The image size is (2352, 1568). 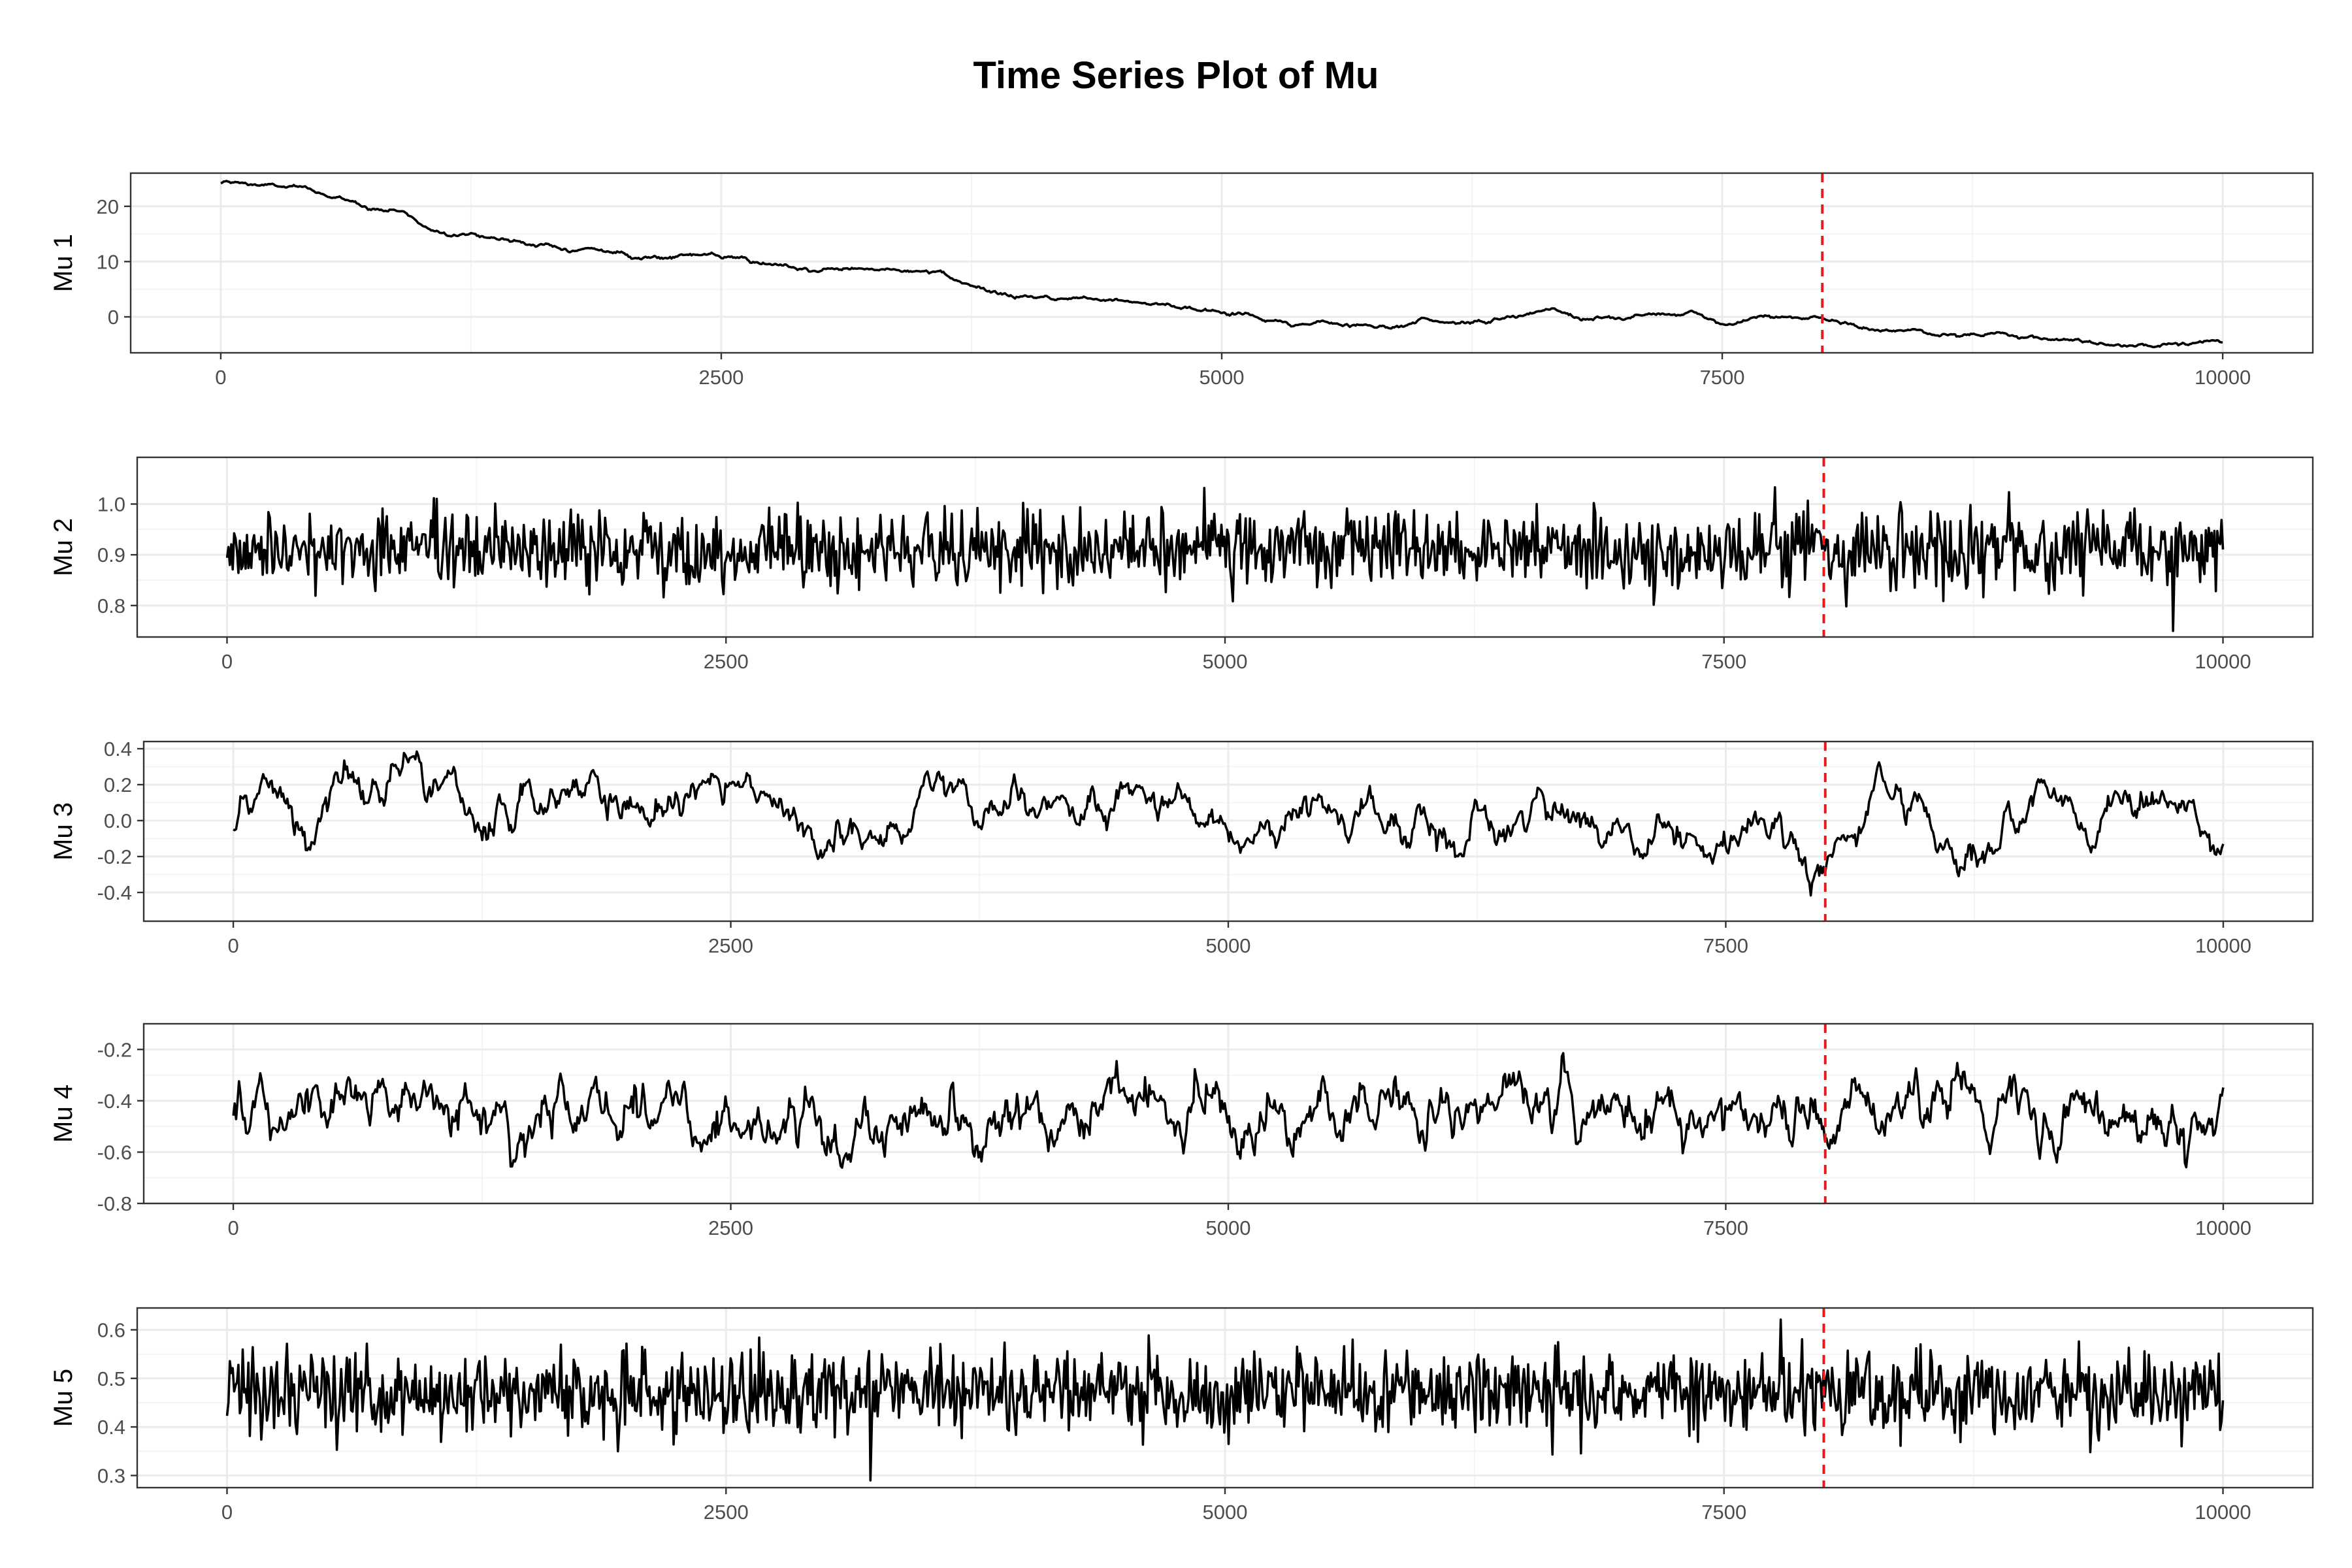 What do you see at coordinates (108, 261) in the screenshot?
I see `y-tick-label: 10` at bounding box center [108, 261].